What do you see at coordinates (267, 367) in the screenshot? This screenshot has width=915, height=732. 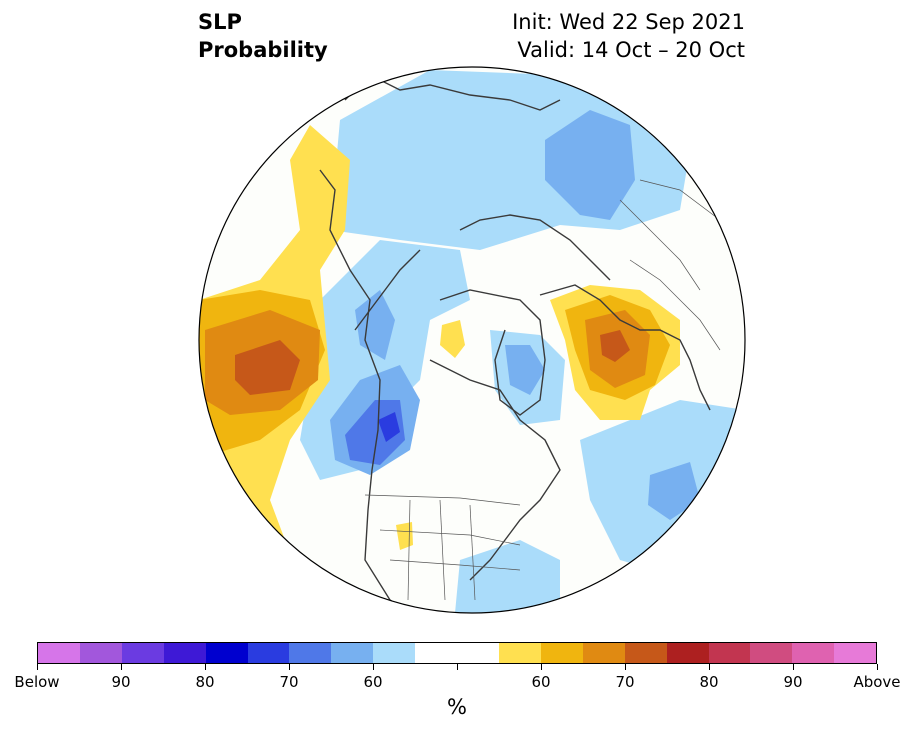 I see `above-75-pacific` at bounding box center [267, 367].